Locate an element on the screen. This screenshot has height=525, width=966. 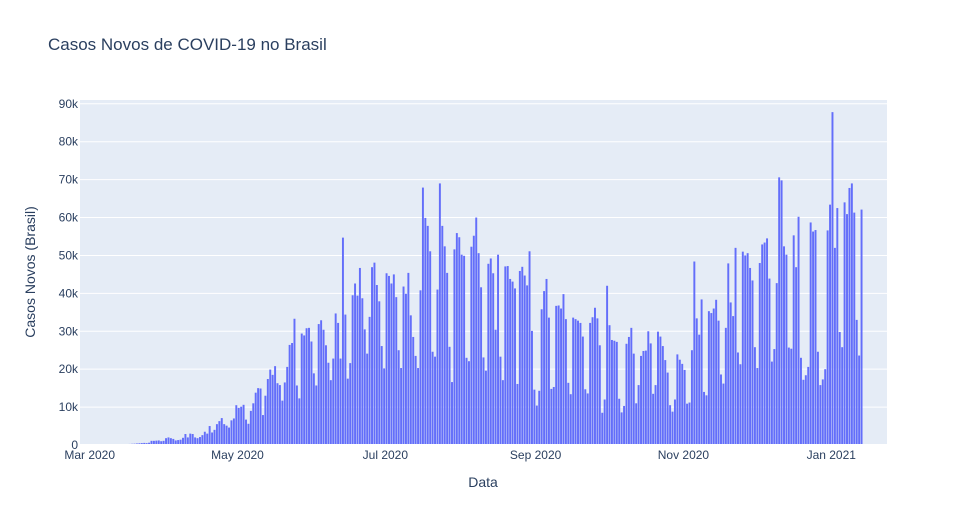
y-tick-label: 40k is located at coordinates (69, 293).